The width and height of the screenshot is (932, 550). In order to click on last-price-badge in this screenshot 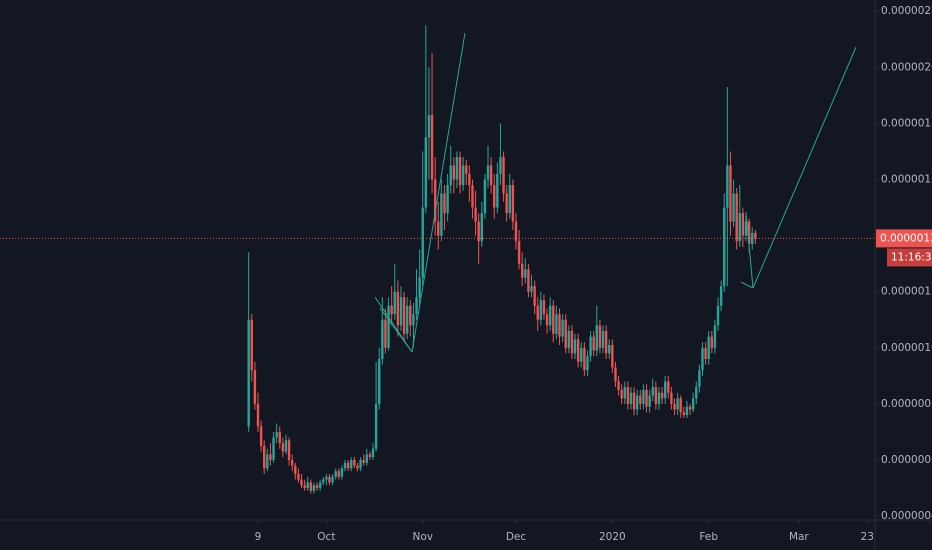, I will do `click(904, 238)`.